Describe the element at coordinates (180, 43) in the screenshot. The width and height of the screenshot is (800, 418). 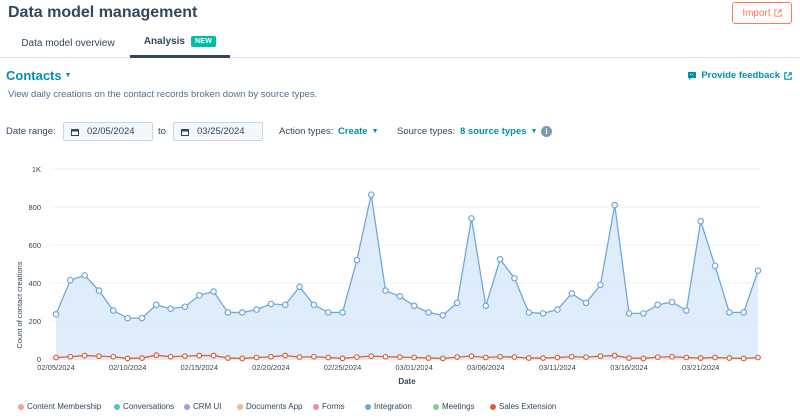
I see `tab-analysis: Analysis NEW` at that location.